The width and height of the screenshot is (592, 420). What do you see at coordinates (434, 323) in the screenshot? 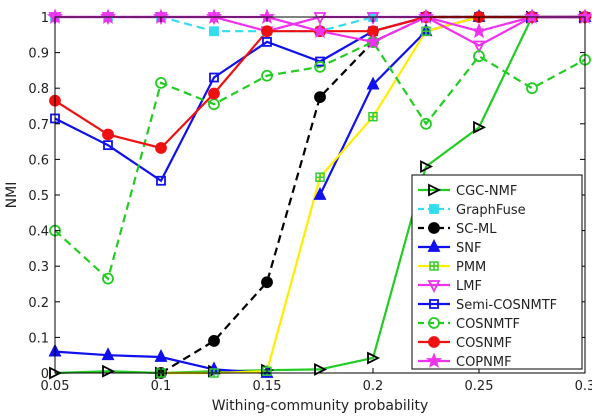
I see `legend-marker-cosnmtf` at bounding box center [434, 323].